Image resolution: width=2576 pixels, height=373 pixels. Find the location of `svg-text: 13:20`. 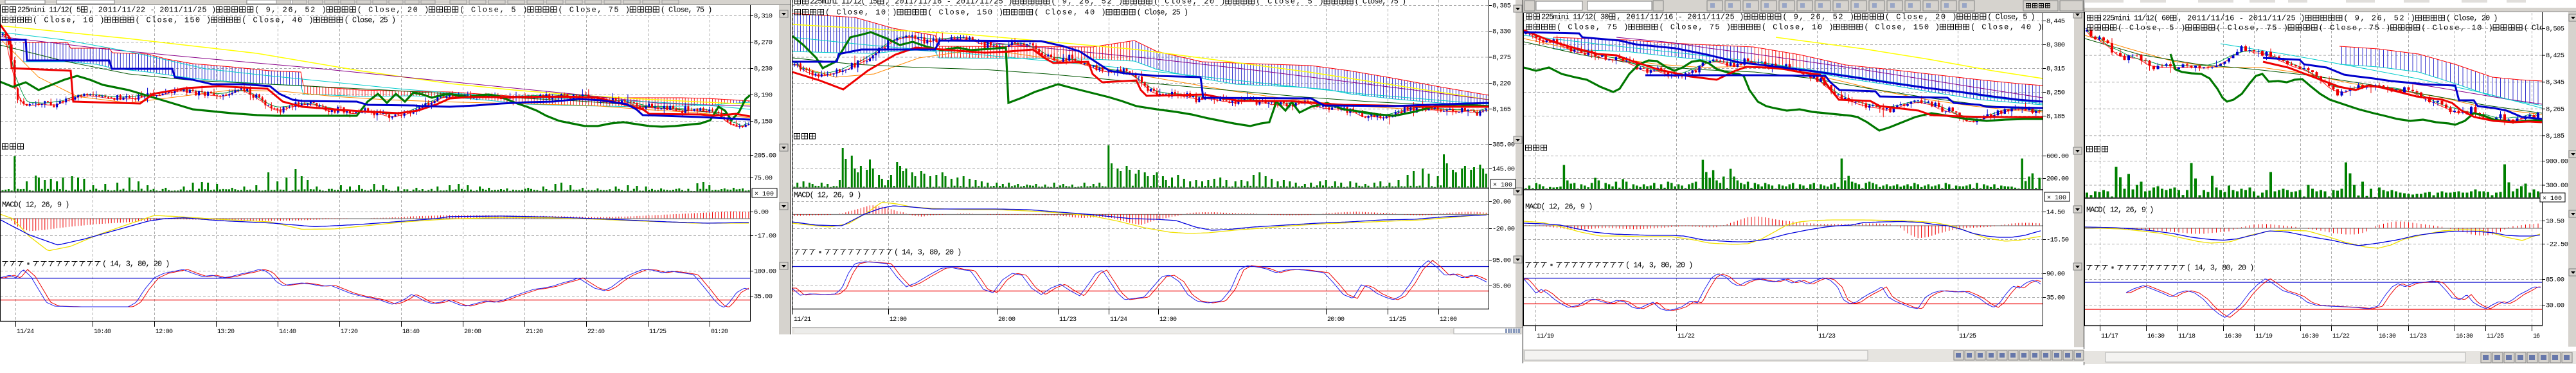

svg-text: 13:20 is located at coordinates (226, 332).